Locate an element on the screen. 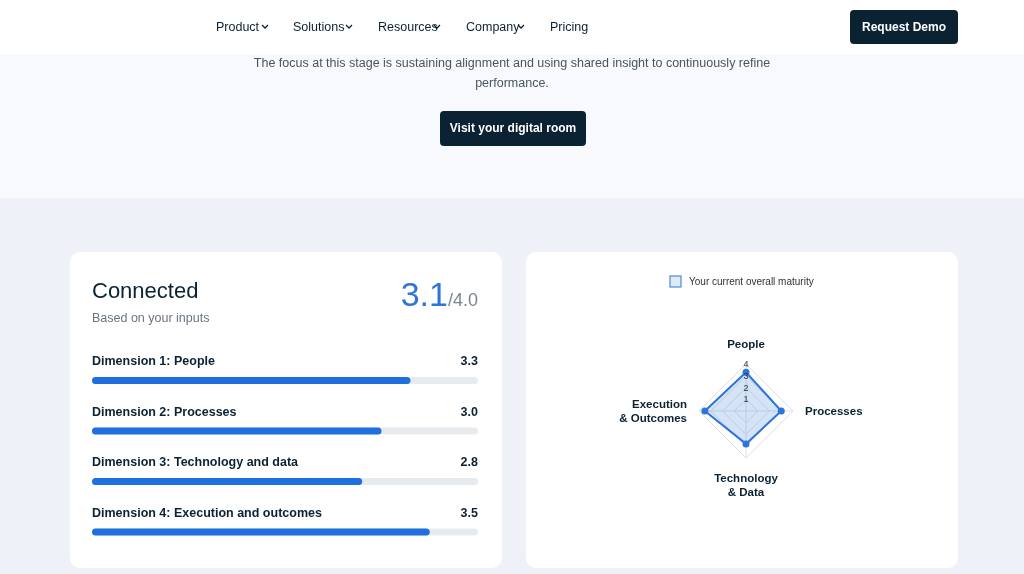 The width and height of the screenshot is (1024, 574). spoke-label: Processes is located at coordinates (834, 411).